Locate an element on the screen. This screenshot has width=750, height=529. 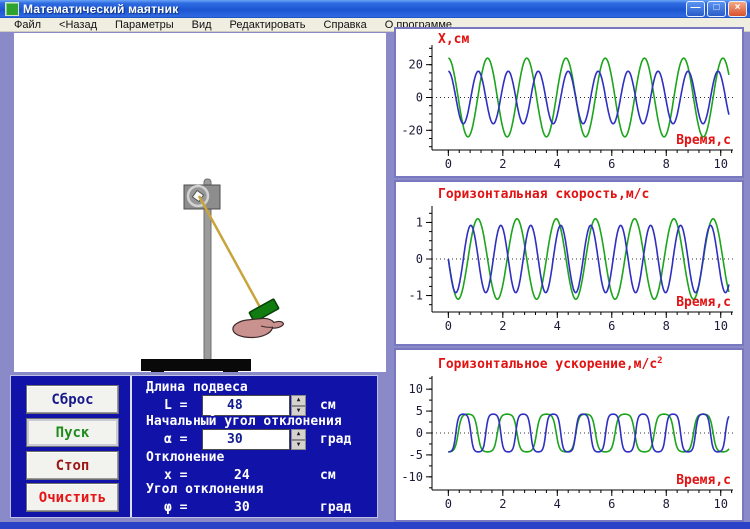
reset-button: Сброс is located at coordinates (72, 399).